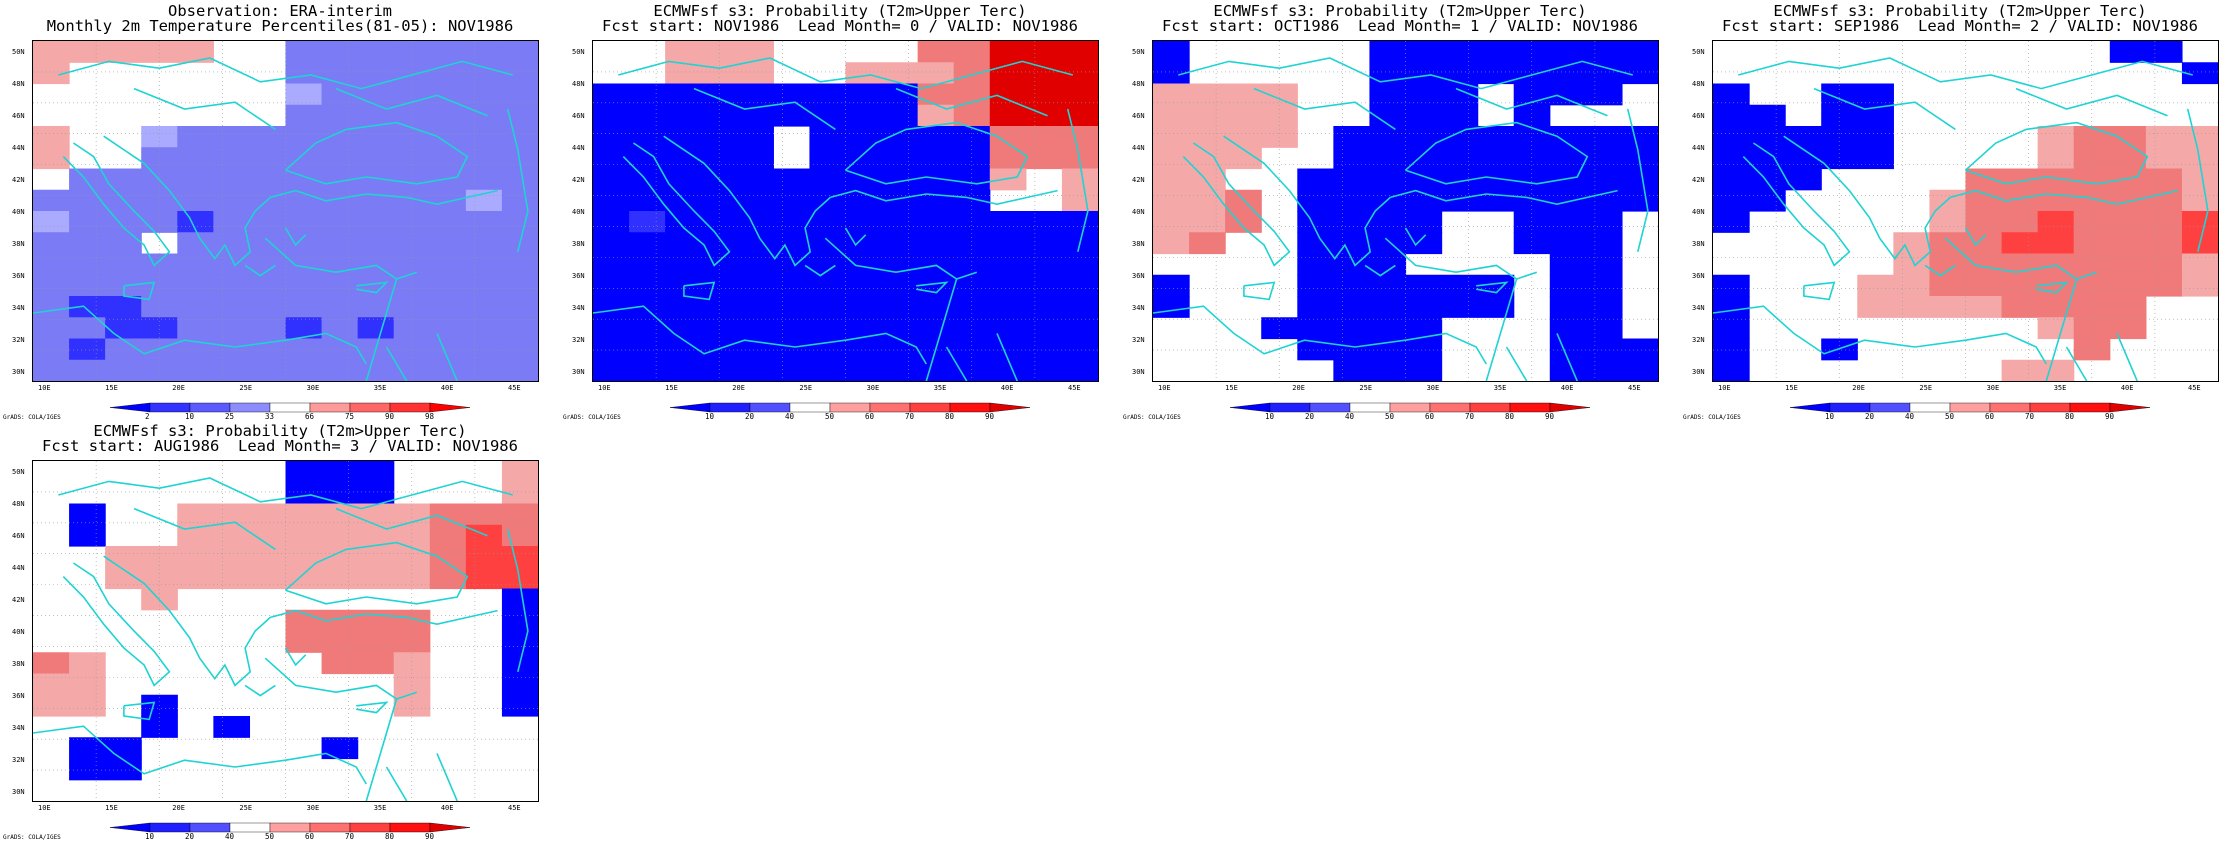 This screenshot has height=841, width=2240. What do you see at coordinates (280, 11) in the screenshot?
I see `panel-title-line1: Observation: ERA-interim` at bounding box center [280, 11].